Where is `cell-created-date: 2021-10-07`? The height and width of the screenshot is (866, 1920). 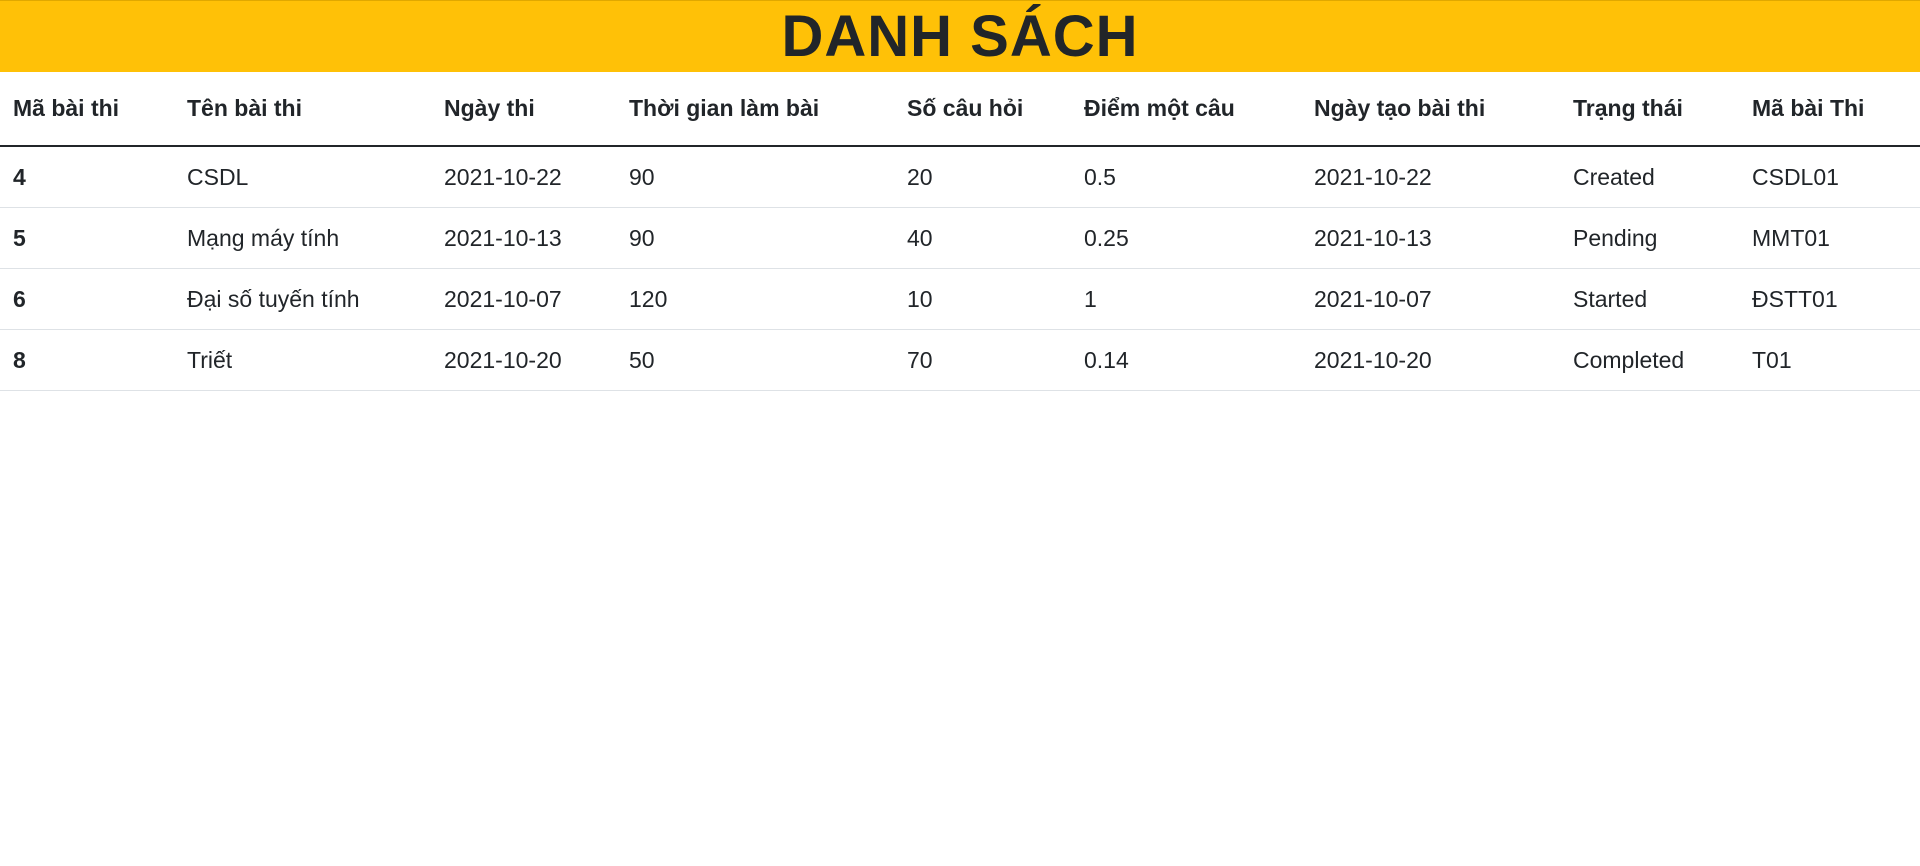 cell-created-date: 2021-10-07 is located at coordinates (1430, 299).